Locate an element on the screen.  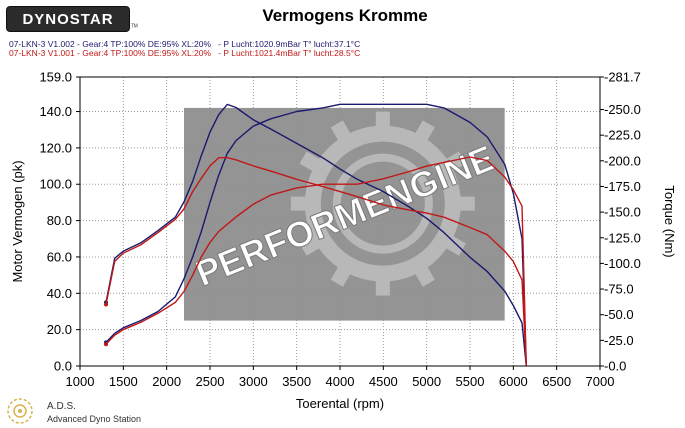
y-tick-label: 100.0 is located at coordinates (55, 184).